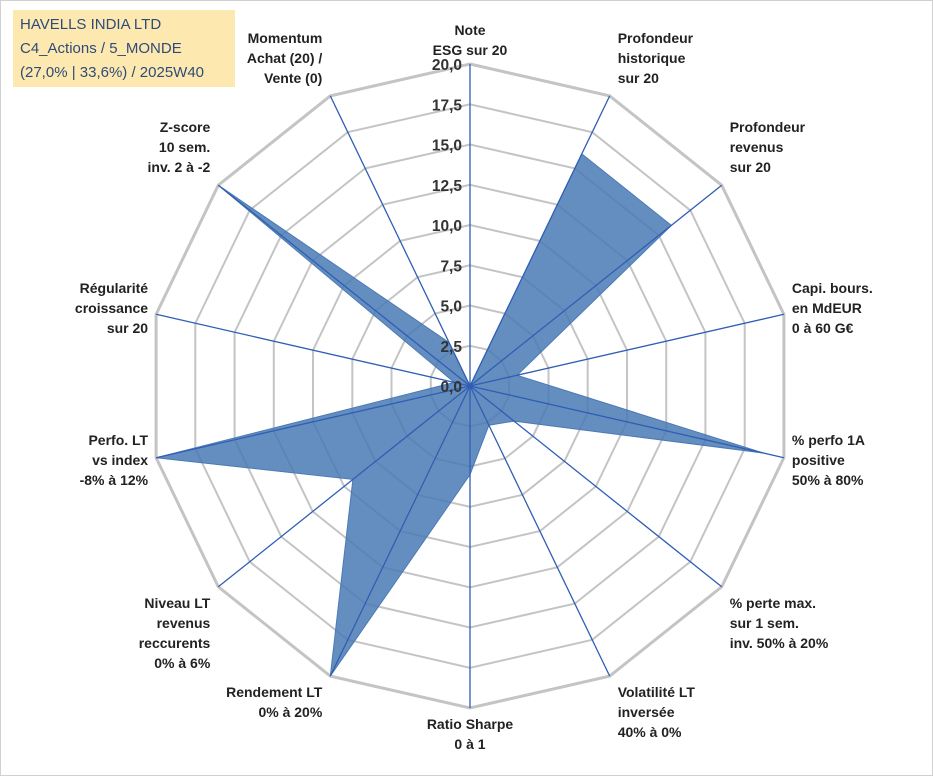 This screenshot has width=933, height=776. I want to click on info-title: HAVELLS INDIA LTD, so click(91, 24).